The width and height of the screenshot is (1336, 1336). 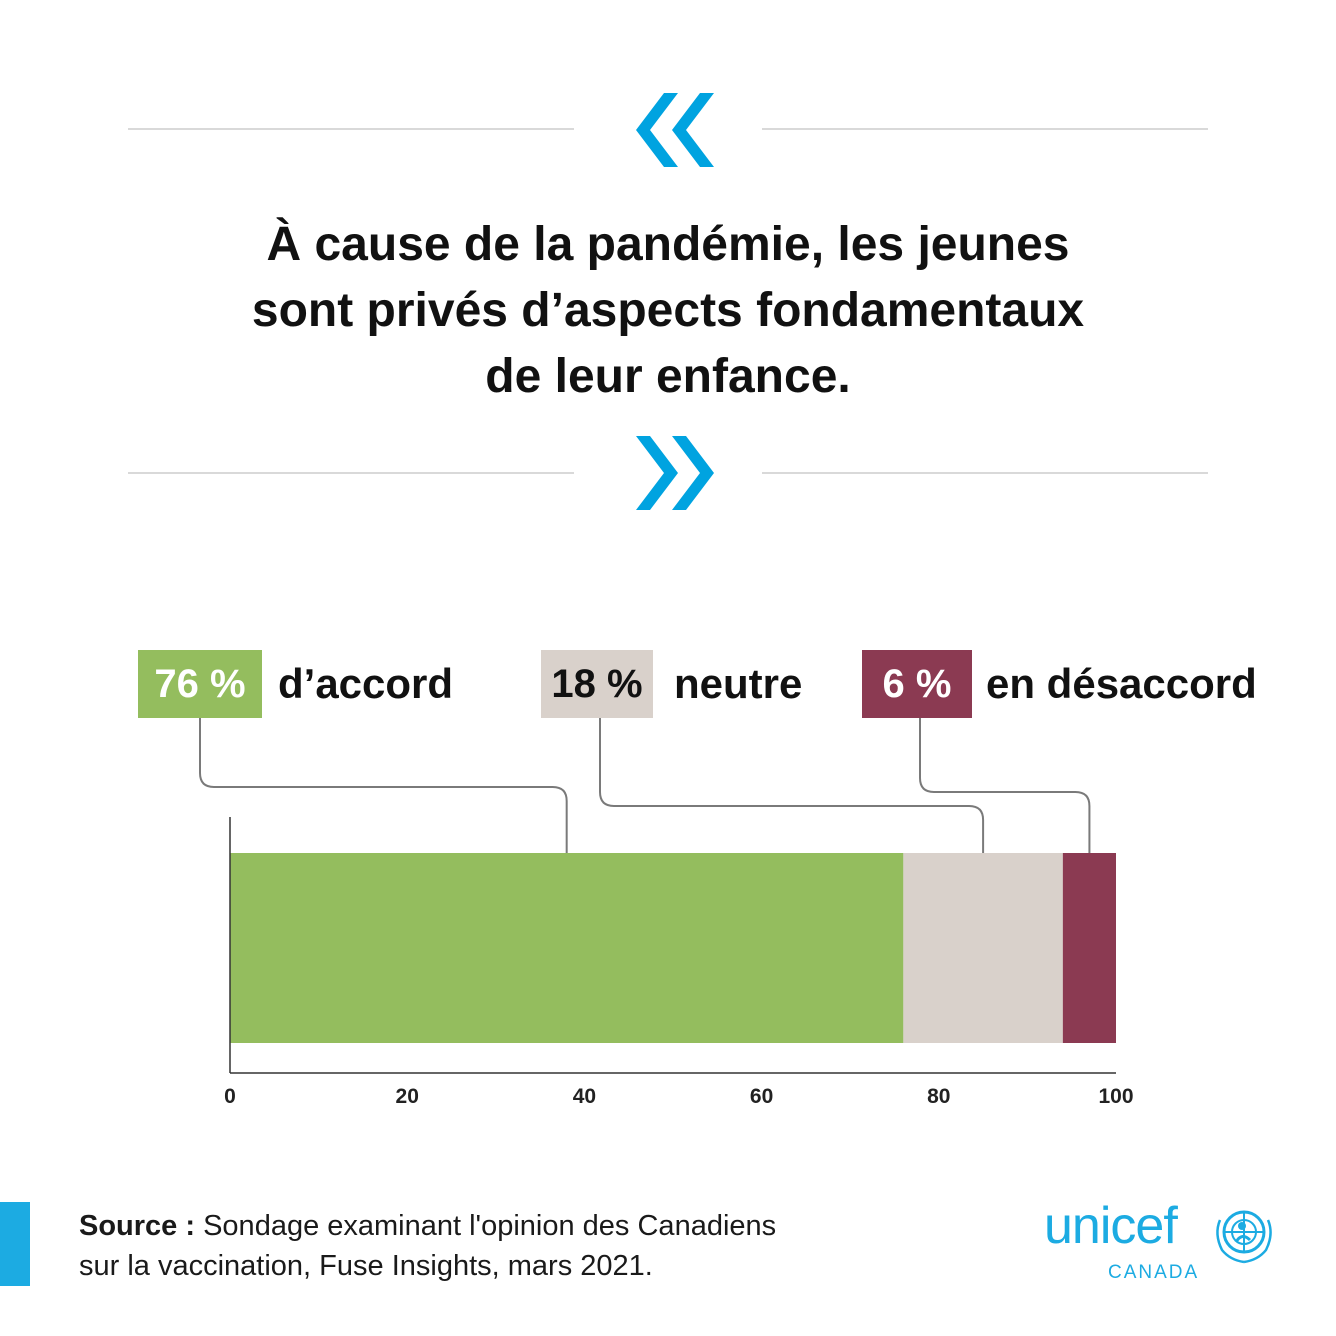 I want to click on x-tick-label: 20, so click(x=407, y=1096).